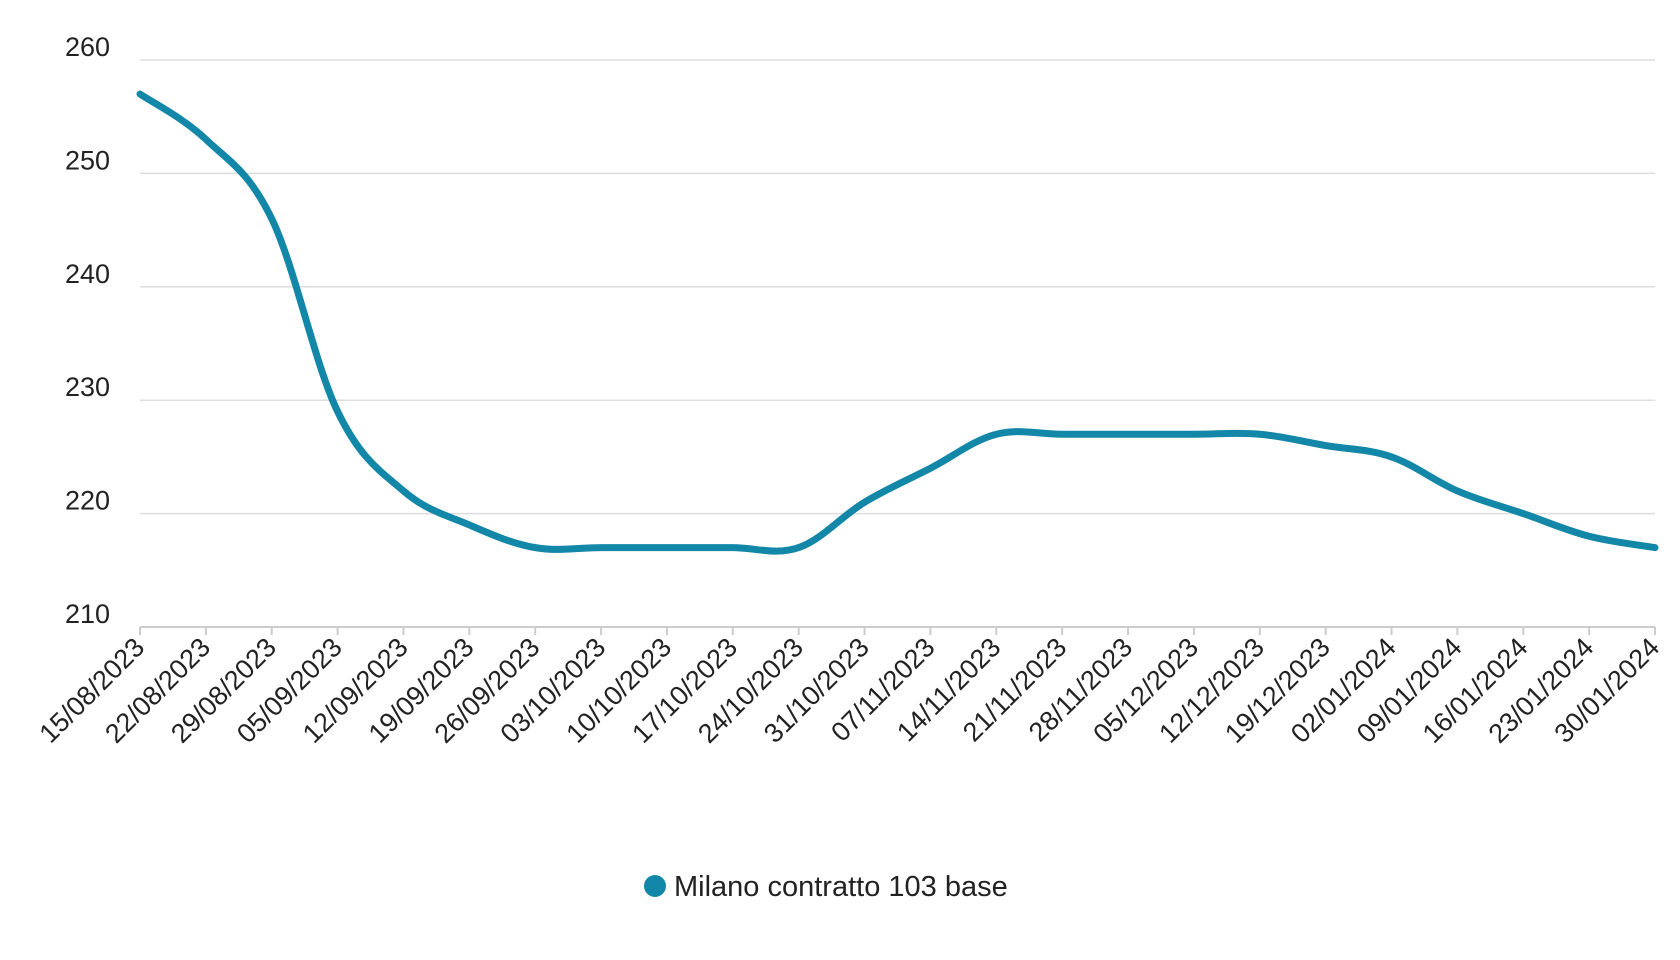  I want to click on y-tick-label: 220, so click(87, 501).